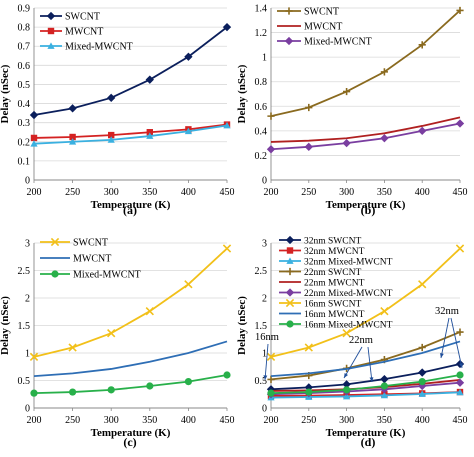 The height and width of the screenshot is (457, 474). I want to click on legend-label: MWCNT, so click(323, 27).